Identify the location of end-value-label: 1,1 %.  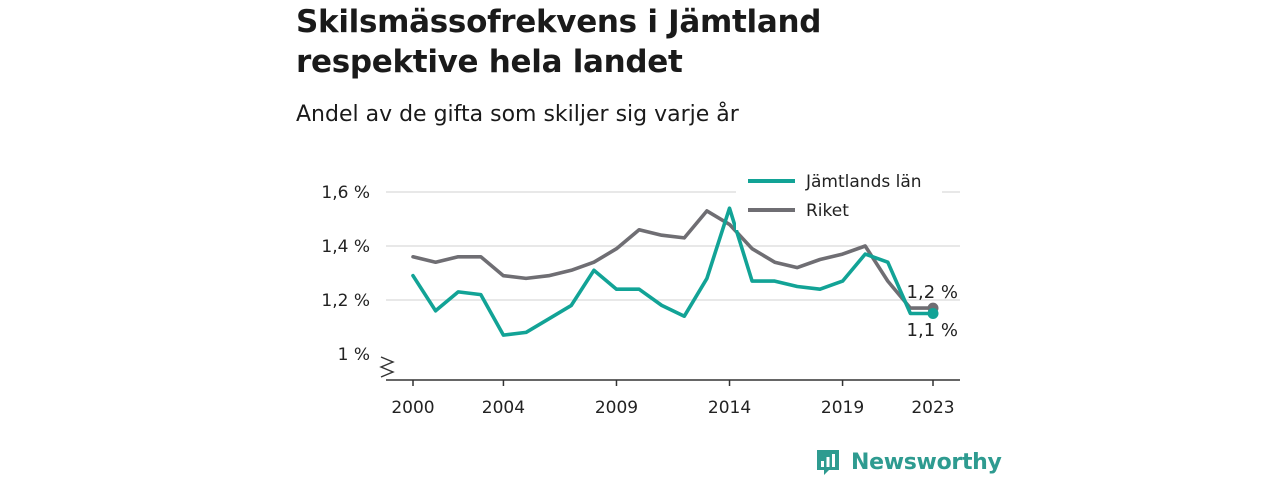
(932, 330).